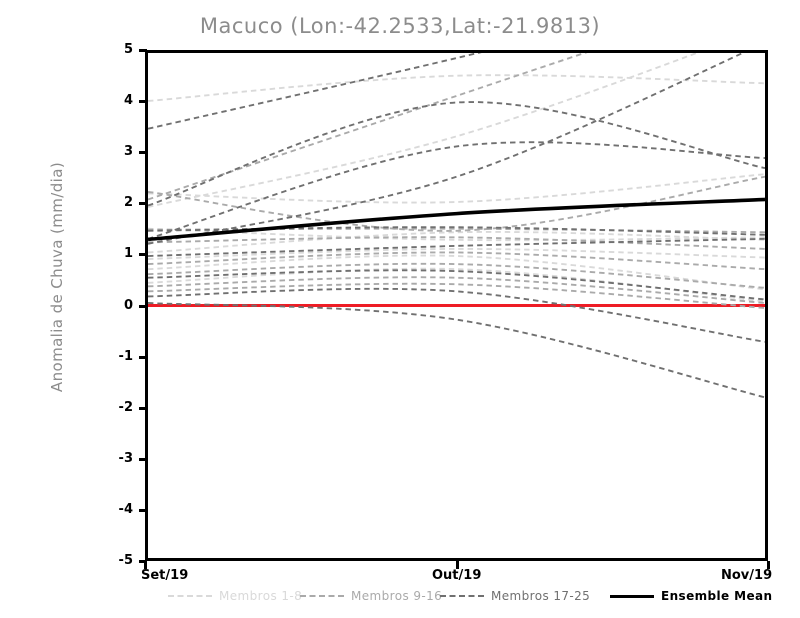  Describe the element at coordinates (457, 575) in the screenshot. I see `x-axis-tick-label: Out/19` at that location.